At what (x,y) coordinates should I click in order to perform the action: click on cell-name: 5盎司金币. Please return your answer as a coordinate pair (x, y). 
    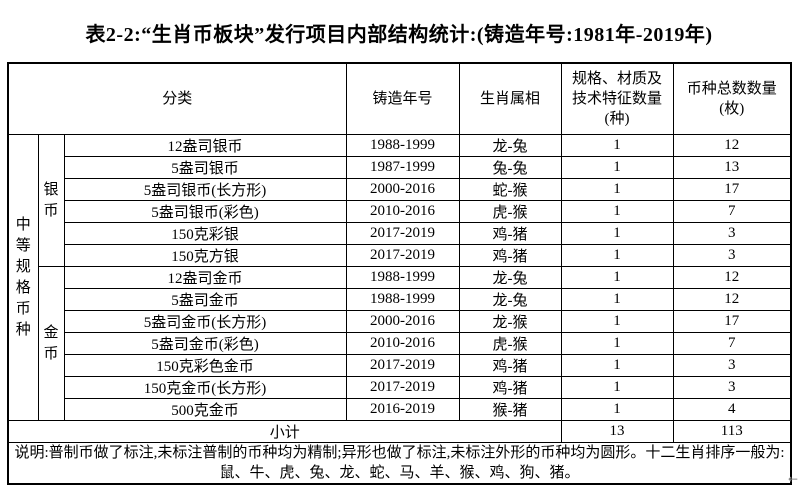
    Looking at the image, I should click on (205, 299).